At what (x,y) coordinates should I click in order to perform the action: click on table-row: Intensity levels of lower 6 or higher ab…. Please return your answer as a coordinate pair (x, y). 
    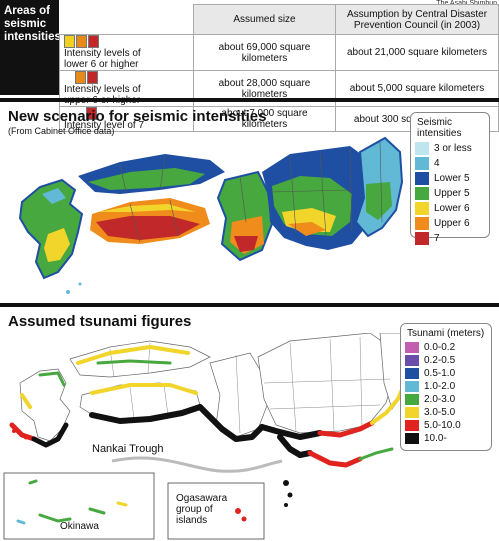
    Looking at the image, I should click on (279, 52).